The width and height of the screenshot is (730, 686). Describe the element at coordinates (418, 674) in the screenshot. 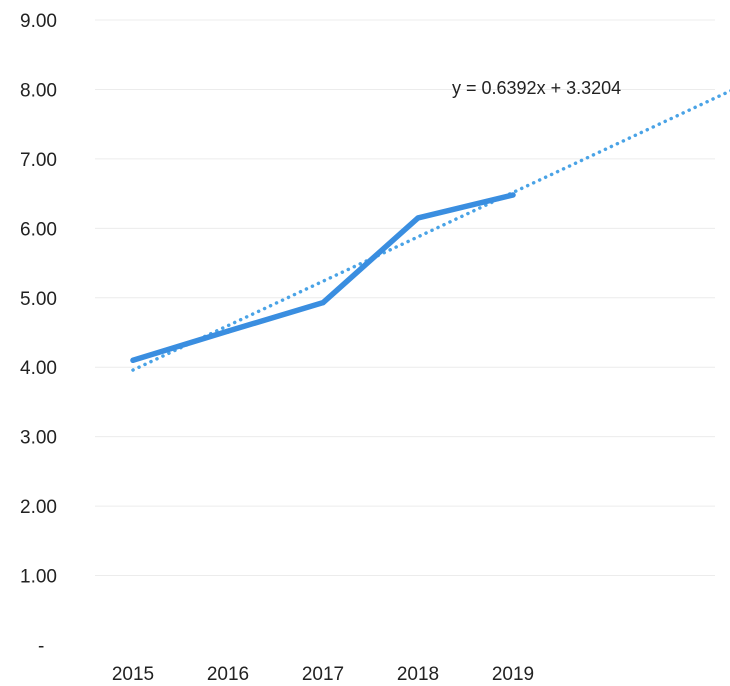

I see `x-tick-label: 2018` at that location.